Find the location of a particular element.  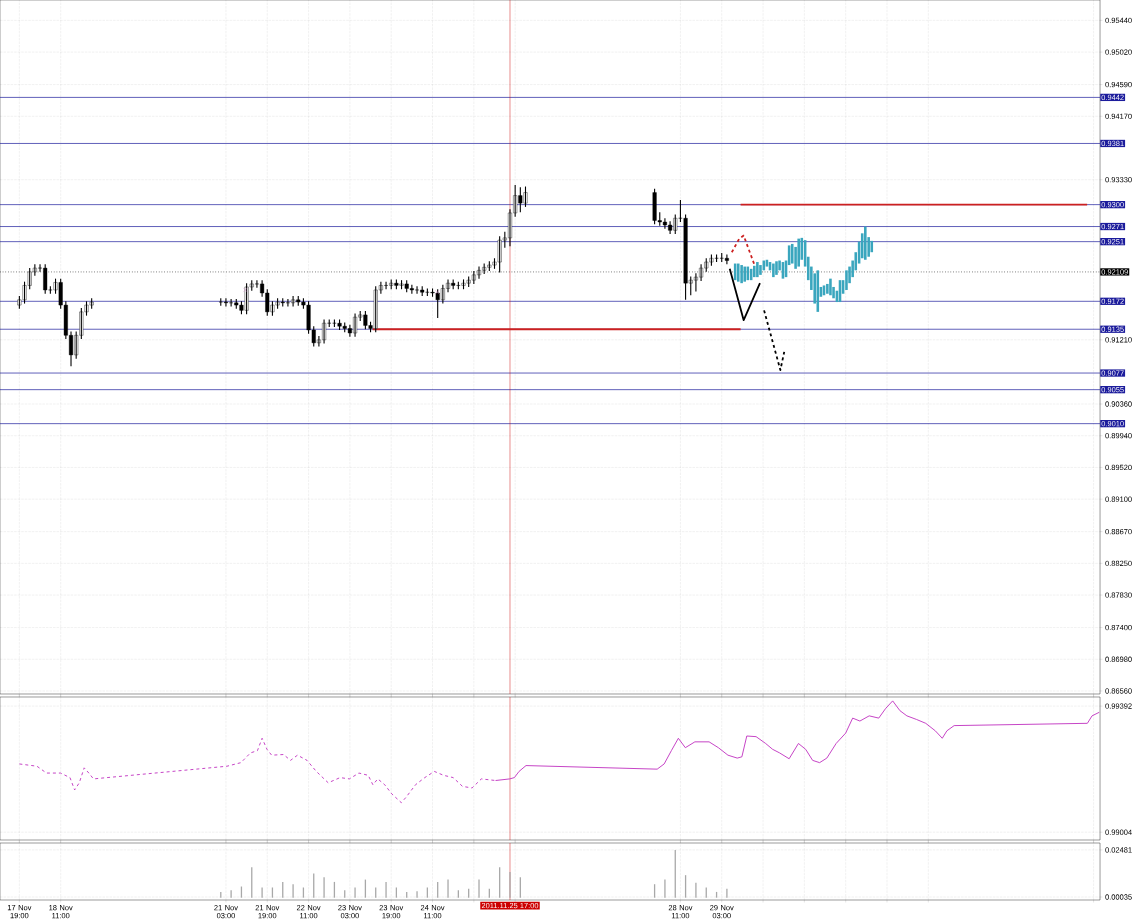

line-series is located at coordinates (743, 250).